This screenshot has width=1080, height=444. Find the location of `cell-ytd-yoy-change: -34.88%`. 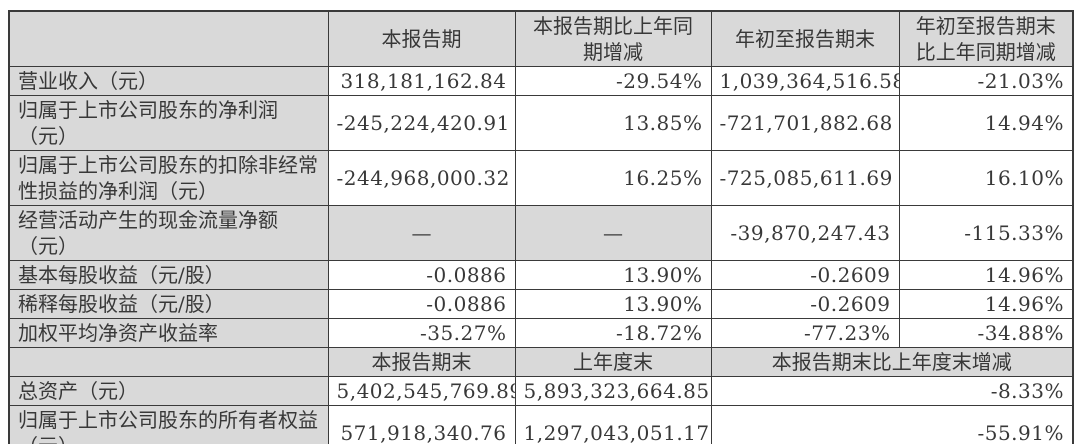

cell-ytd-yoy-change: -34.88% is located at coordinates (986, 333).